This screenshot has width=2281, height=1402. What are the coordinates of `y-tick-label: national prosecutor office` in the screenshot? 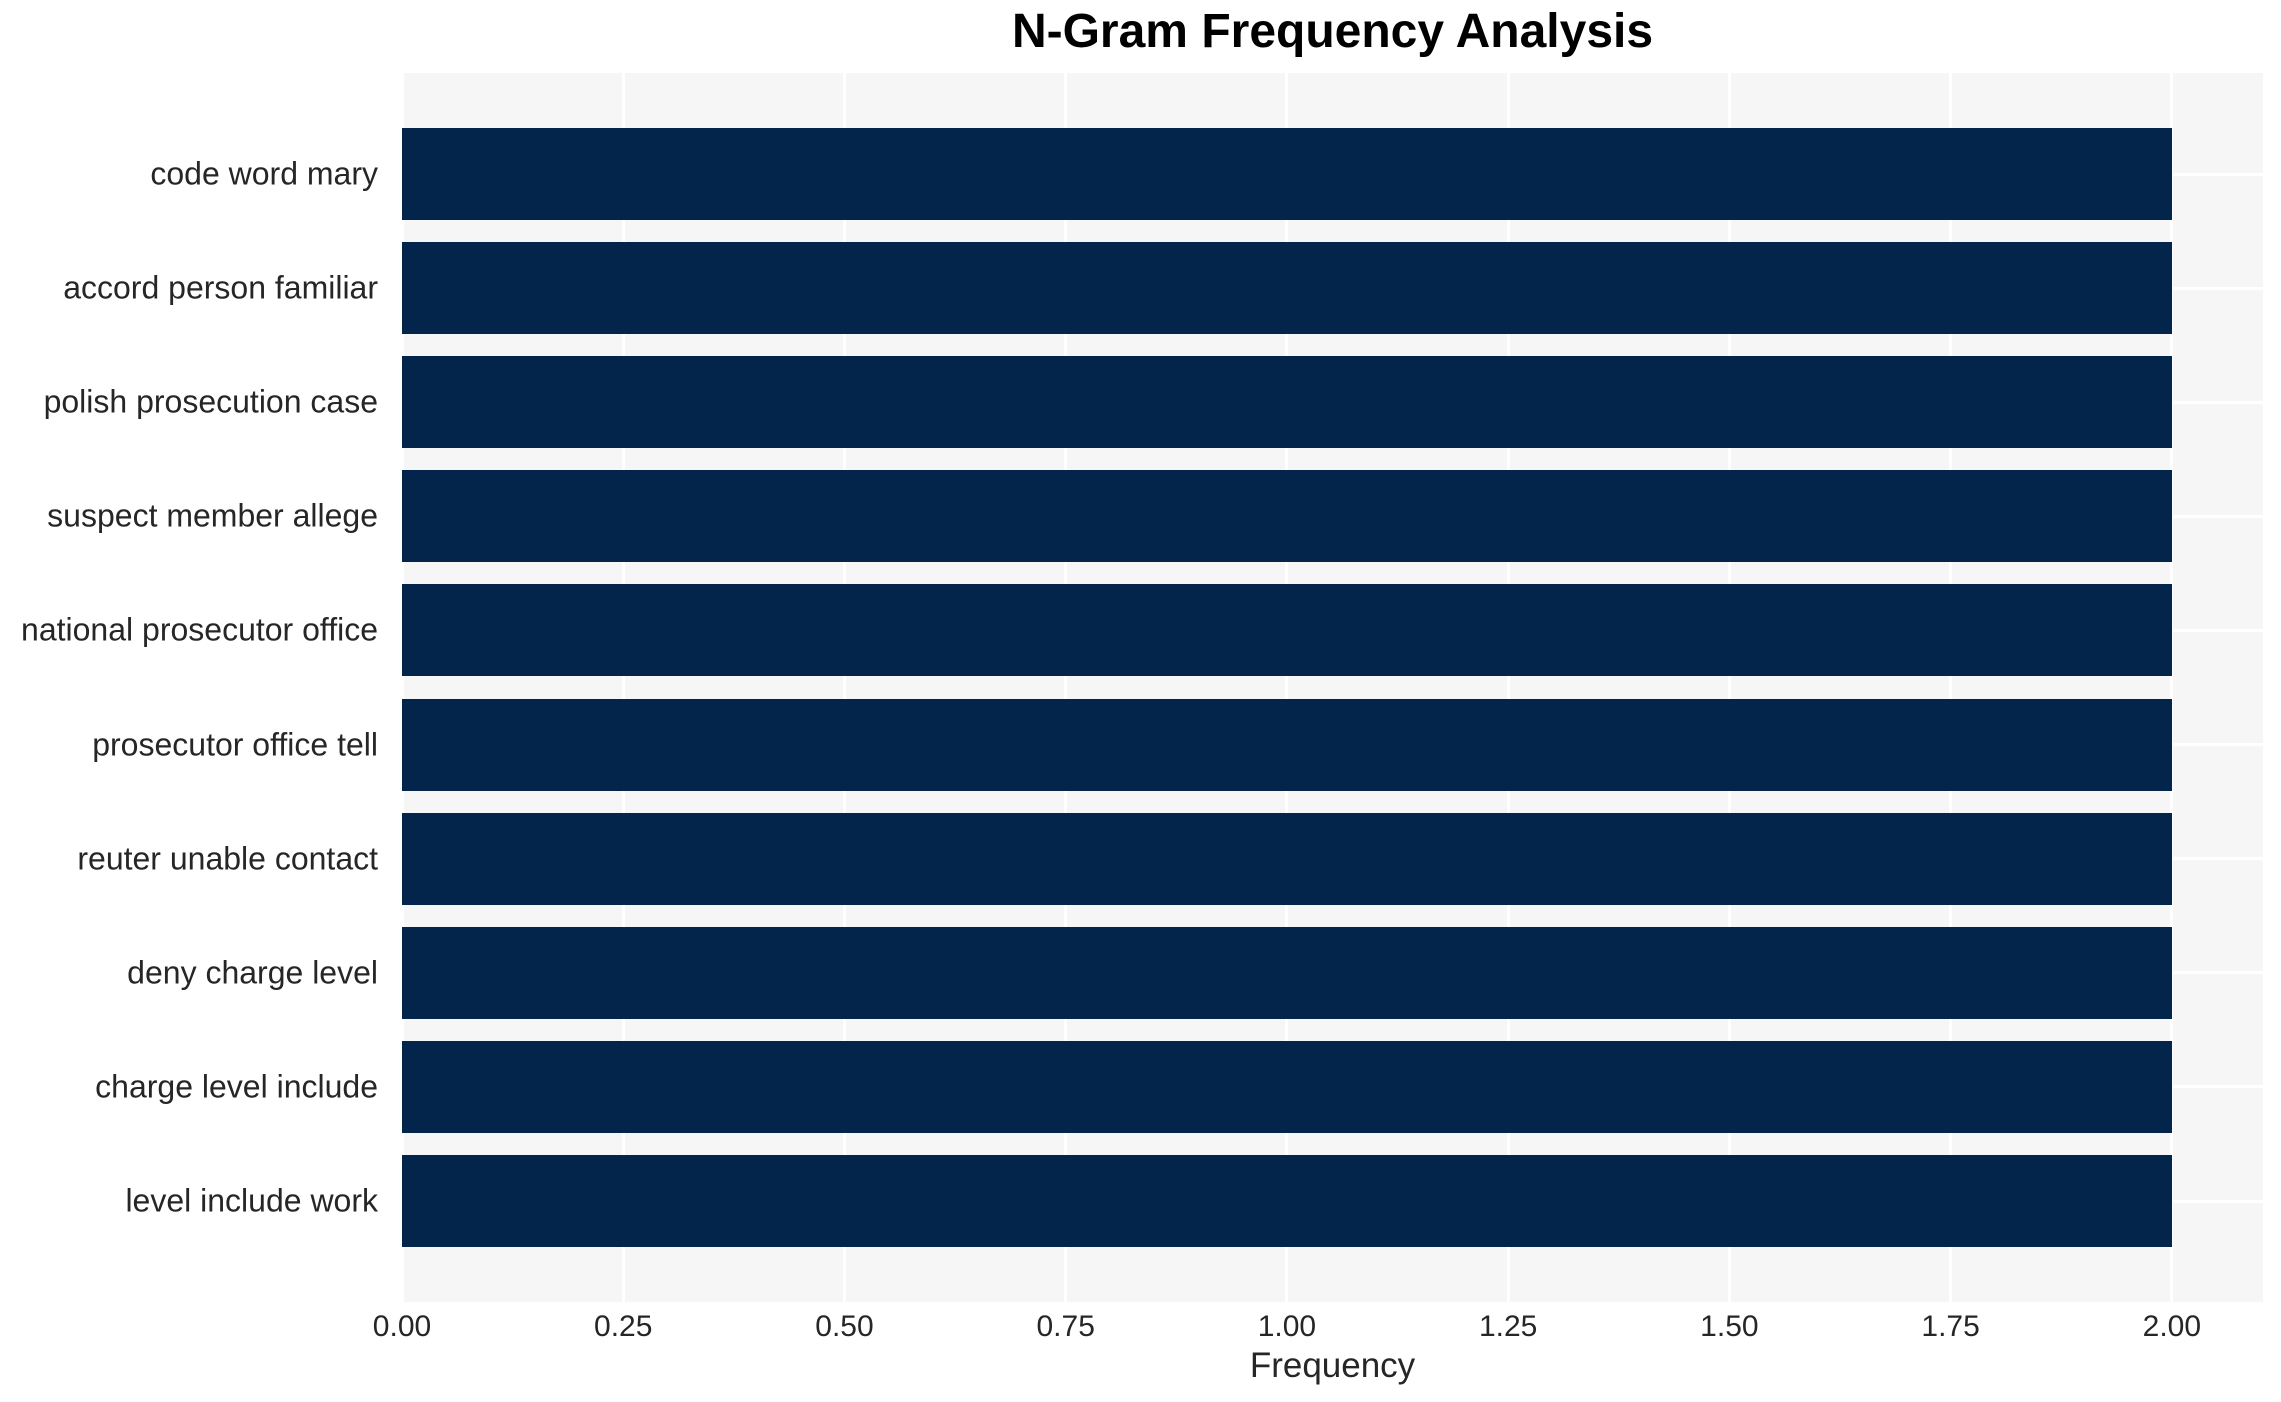 It's located at (199, 629).